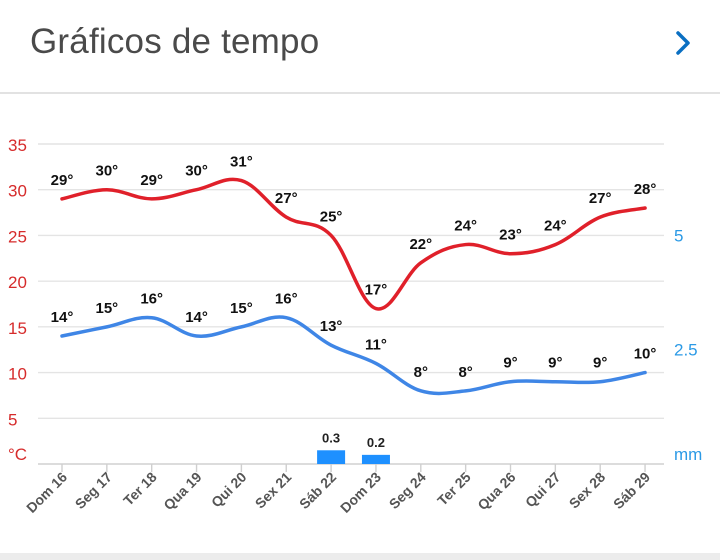 The height and width of the screenshot is (560, 720). Describe the element at coordinates (17, 374) in the screenshot. I see `y-left-tick-label: 10` at that location.